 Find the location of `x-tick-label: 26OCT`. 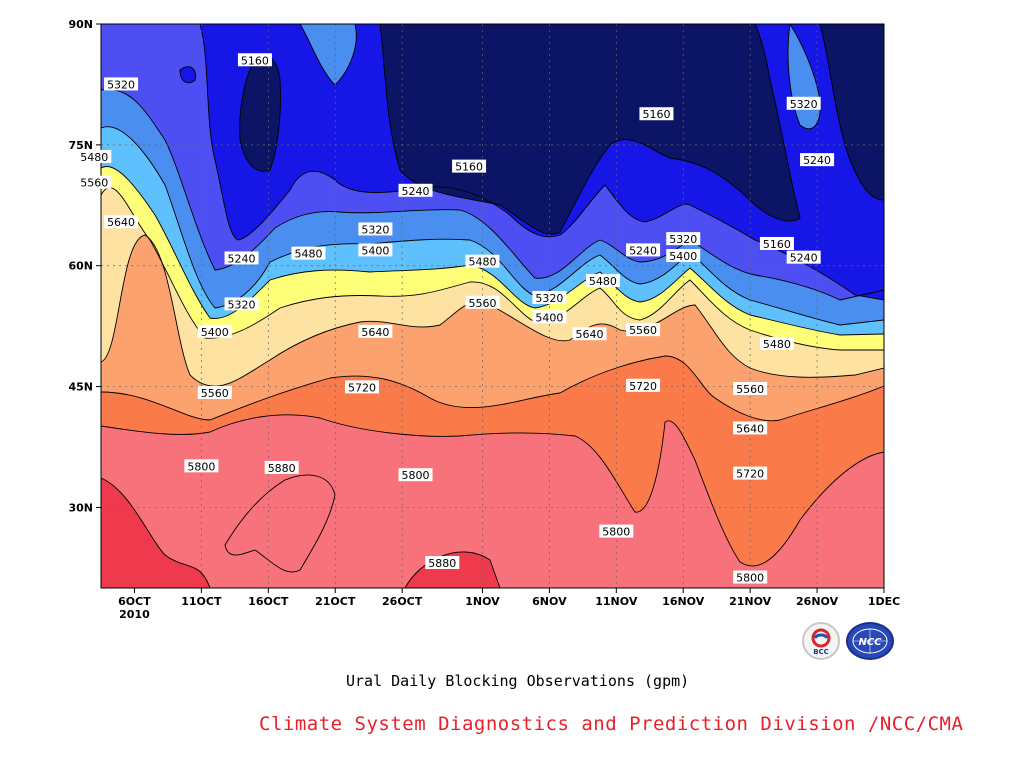

x-tick-label: 26OCT is located at coordinates (402, 601).